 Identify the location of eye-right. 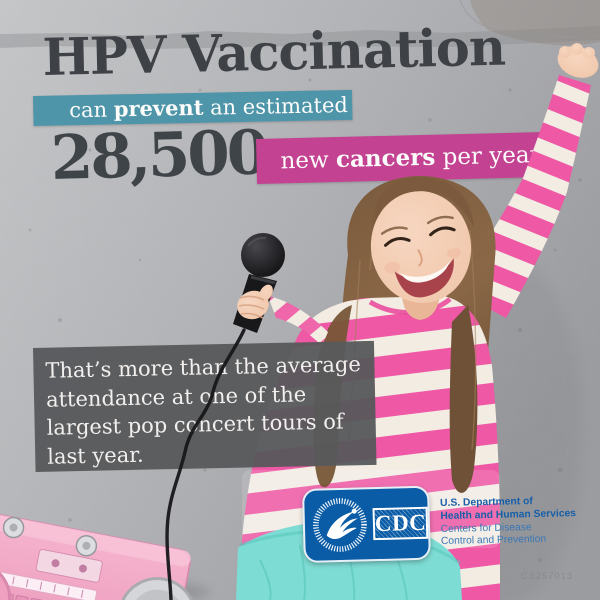
(442, 231).